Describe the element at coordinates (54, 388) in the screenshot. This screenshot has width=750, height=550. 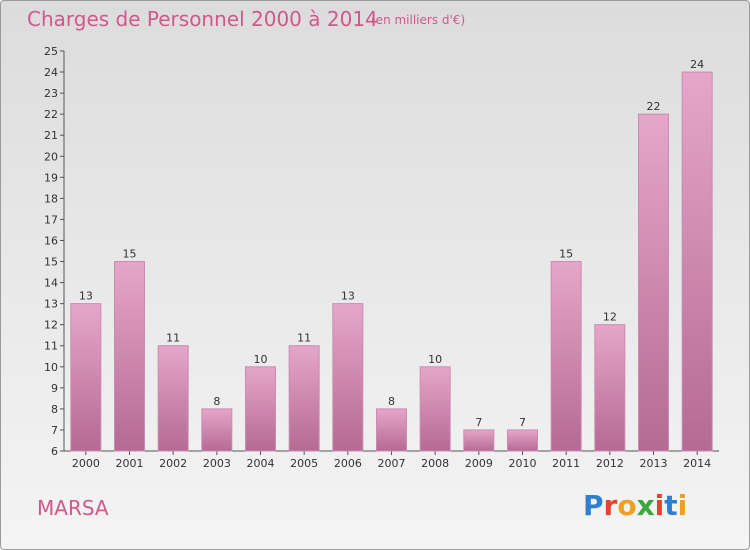
I see `y-tick-label: 9` at that location.